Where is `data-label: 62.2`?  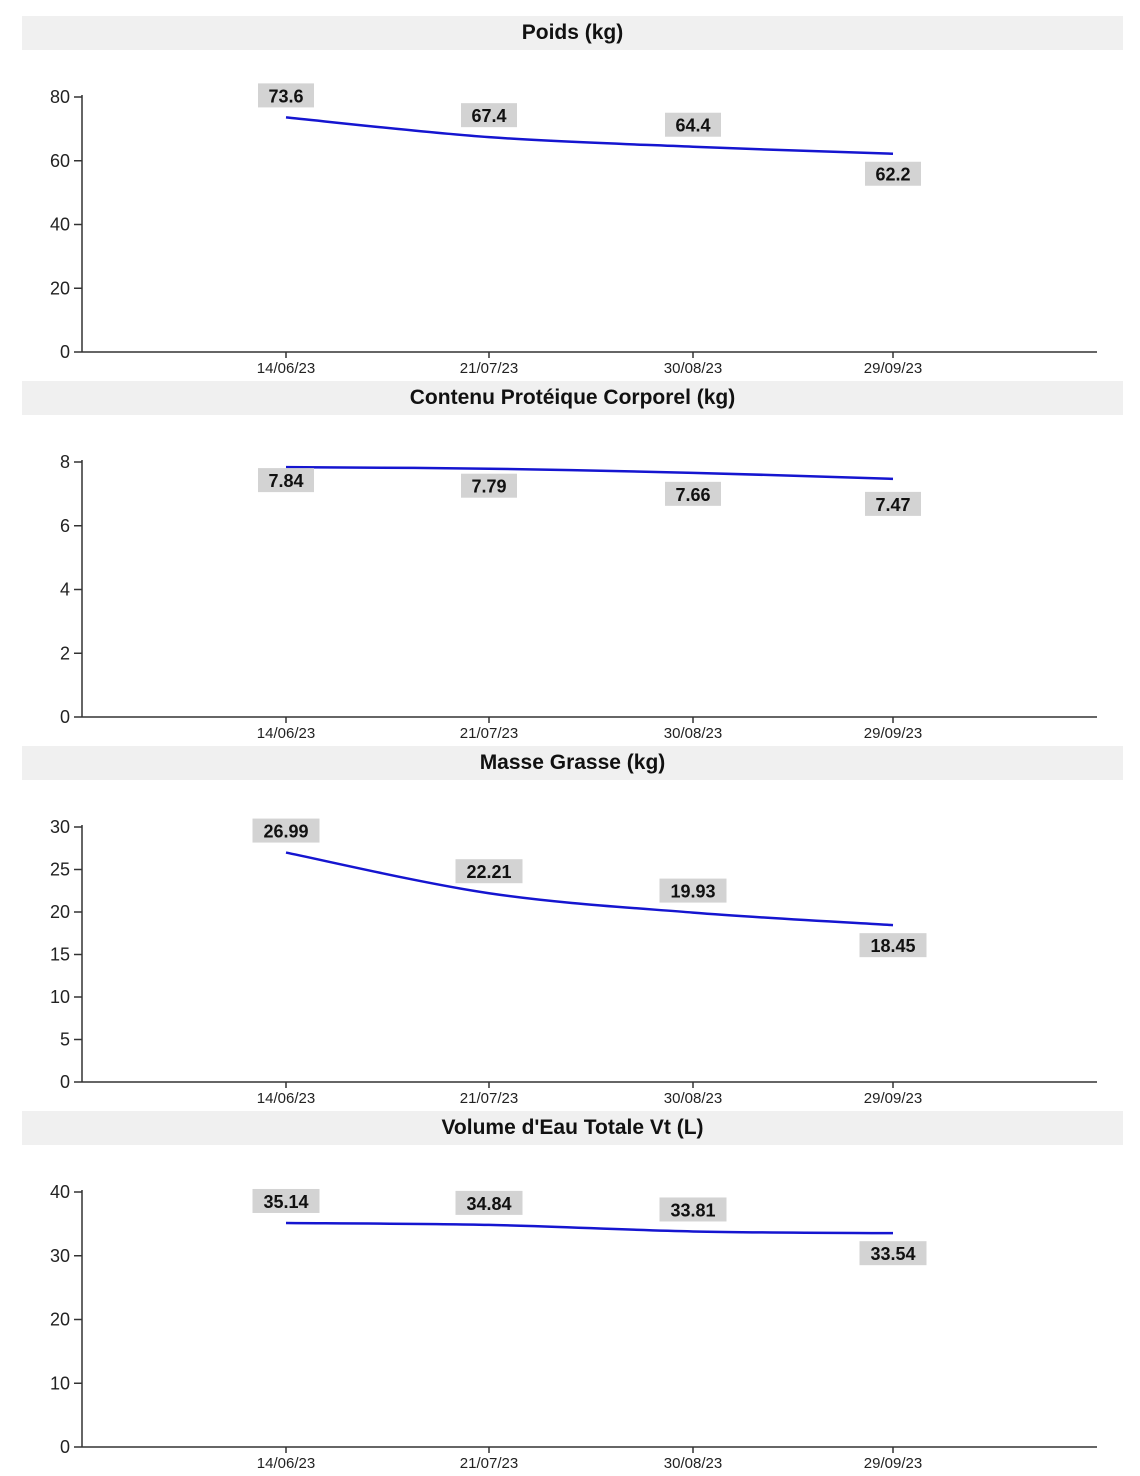
data-label: 62.2 is located at coordinates (893, 173).